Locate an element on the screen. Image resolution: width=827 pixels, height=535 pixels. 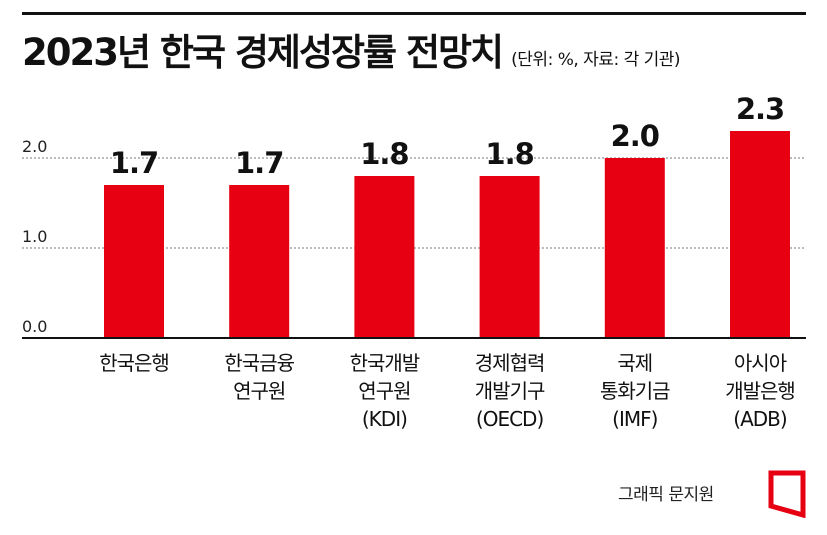
value-label: 2.0 is located at coordinates (635, 136).